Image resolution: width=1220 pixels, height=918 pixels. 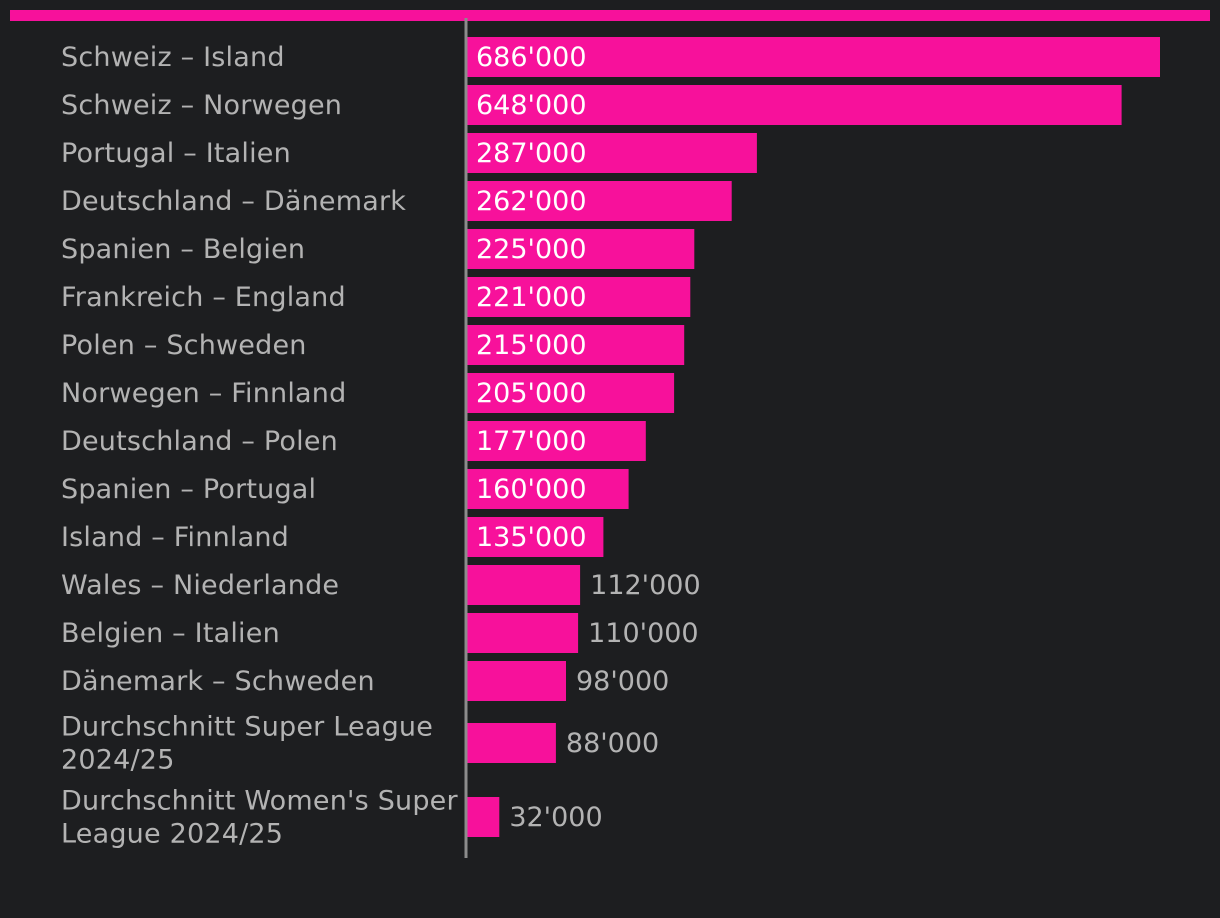 What do you see at coordinates (259, 818) in the screenshot?
I see `category-label: Durchschnitt Women's Super League 2024/25` at bounding box center [259, 818].